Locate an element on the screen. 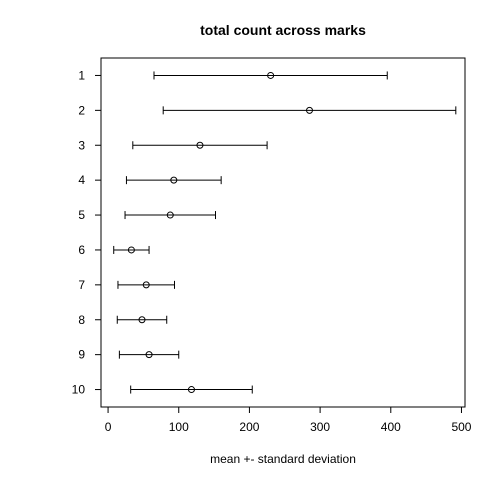 Image resolution: width=480 pixels, height=480 pixels. y-tick-label: 3 is located at coordinates (81, 145).